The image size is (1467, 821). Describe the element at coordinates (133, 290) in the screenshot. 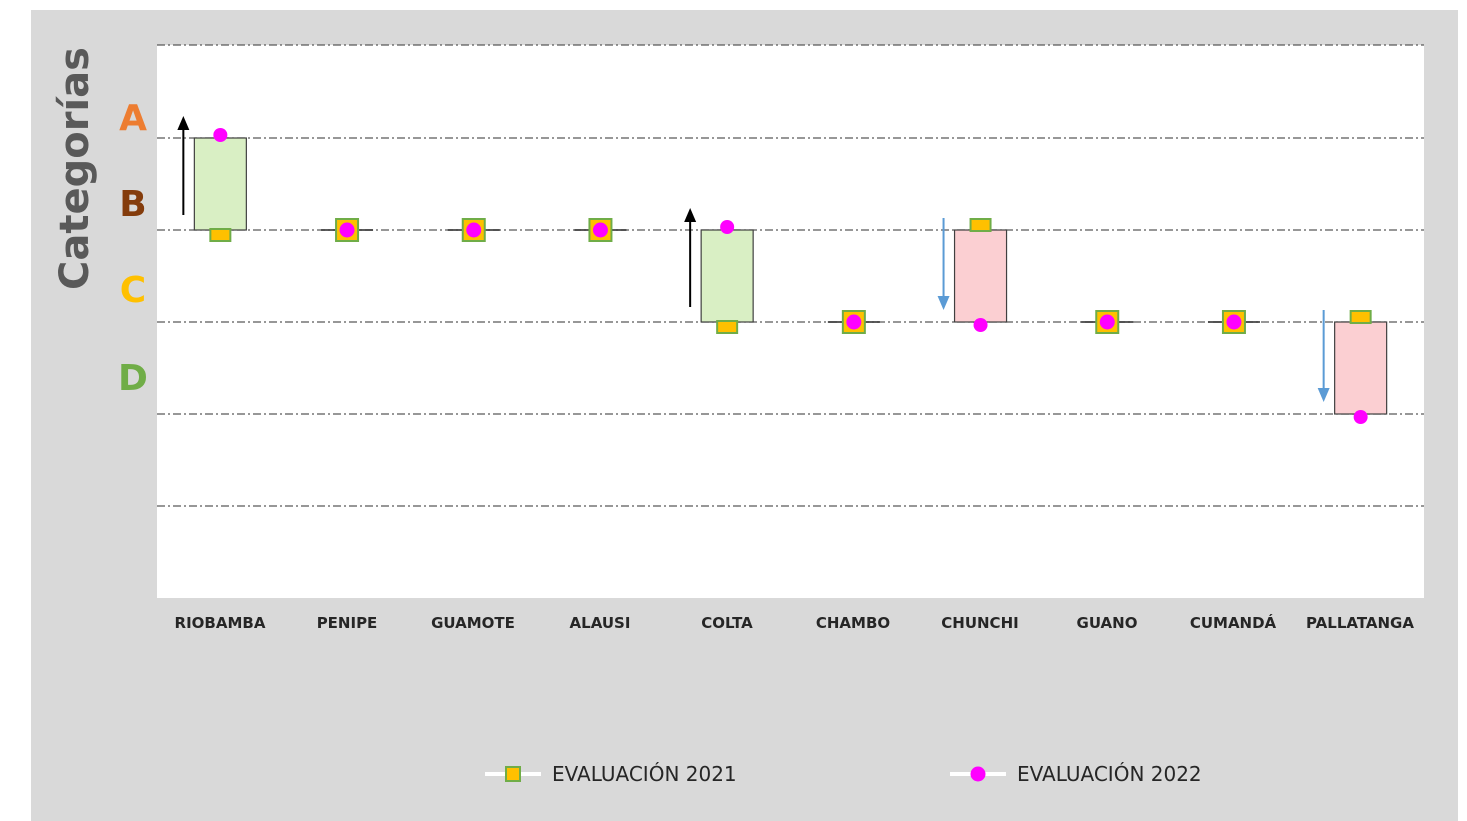

I see `category-label-c: C` at that location.